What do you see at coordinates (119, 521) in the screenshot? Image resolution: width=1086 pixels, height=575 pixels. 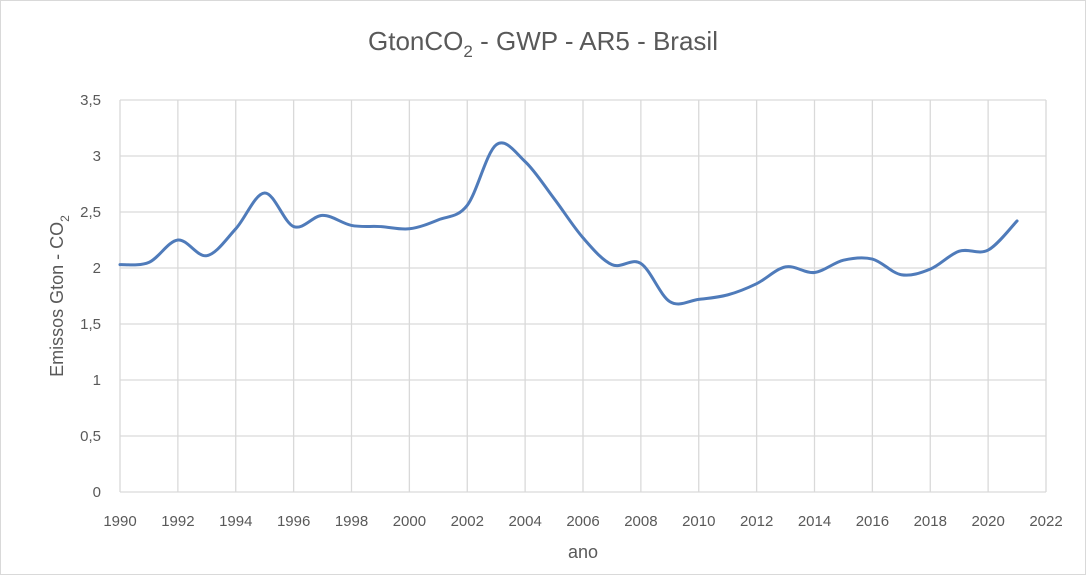 I see `x-tick-label: 1990` at bounding box center [119, 521].